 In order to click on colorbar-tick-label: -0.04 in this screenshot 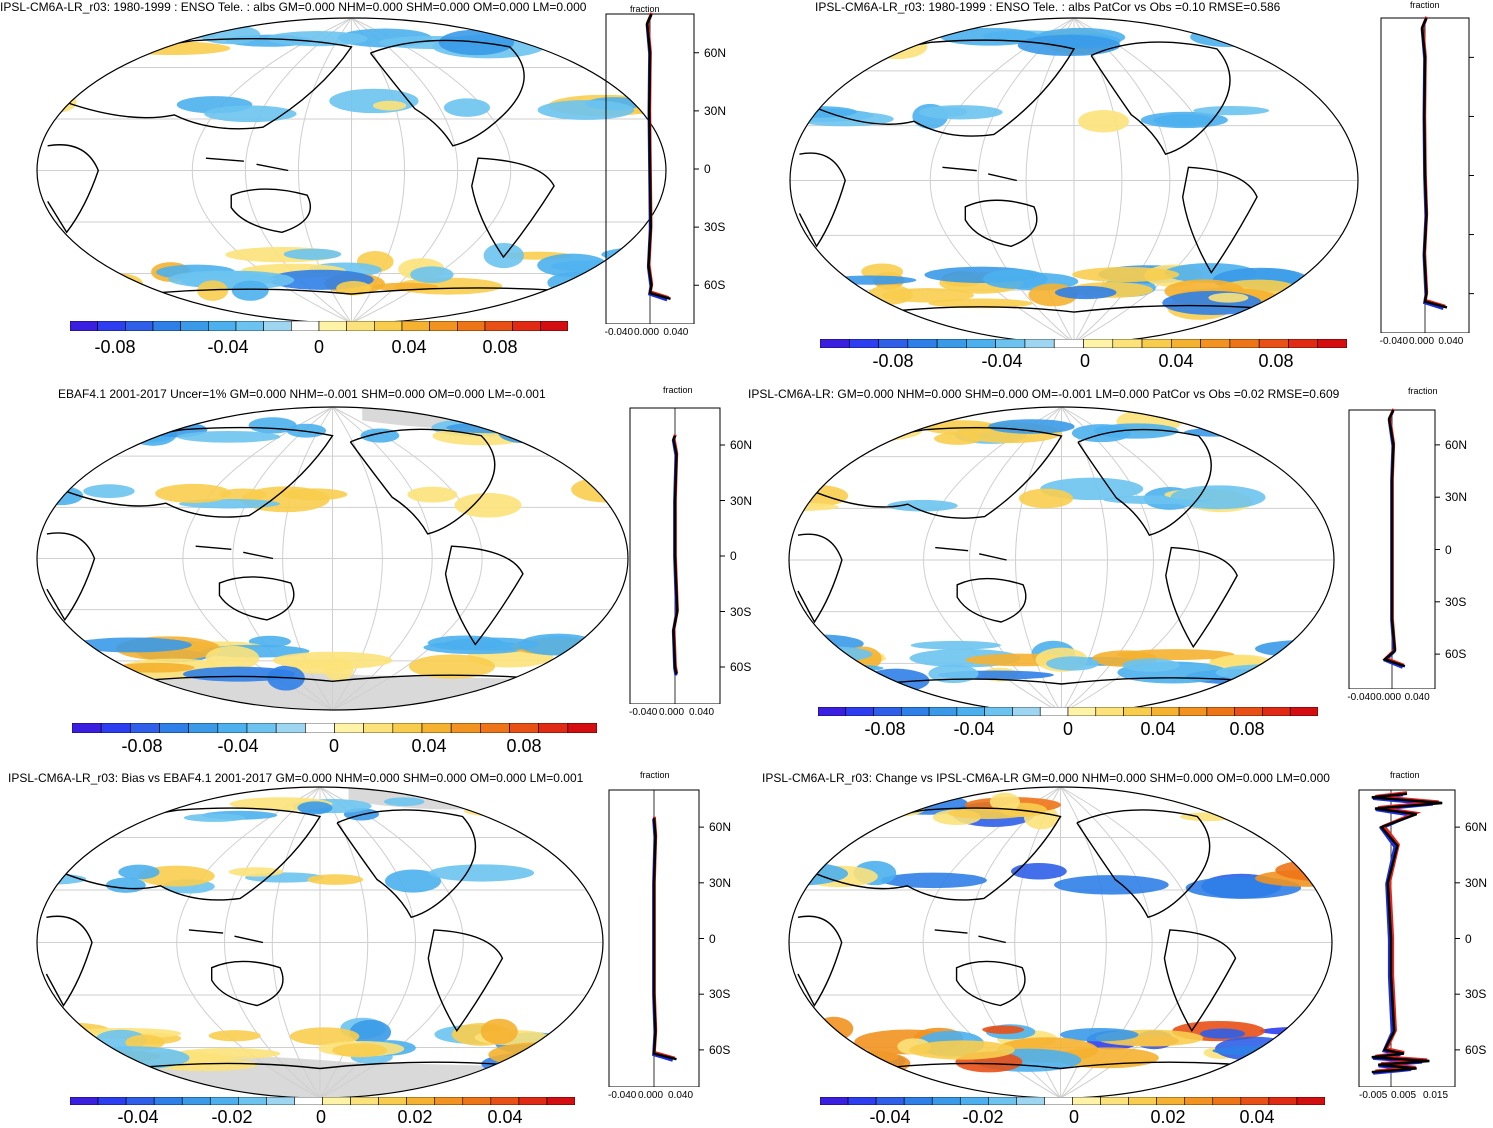, I will do `click(890, 1117)`.